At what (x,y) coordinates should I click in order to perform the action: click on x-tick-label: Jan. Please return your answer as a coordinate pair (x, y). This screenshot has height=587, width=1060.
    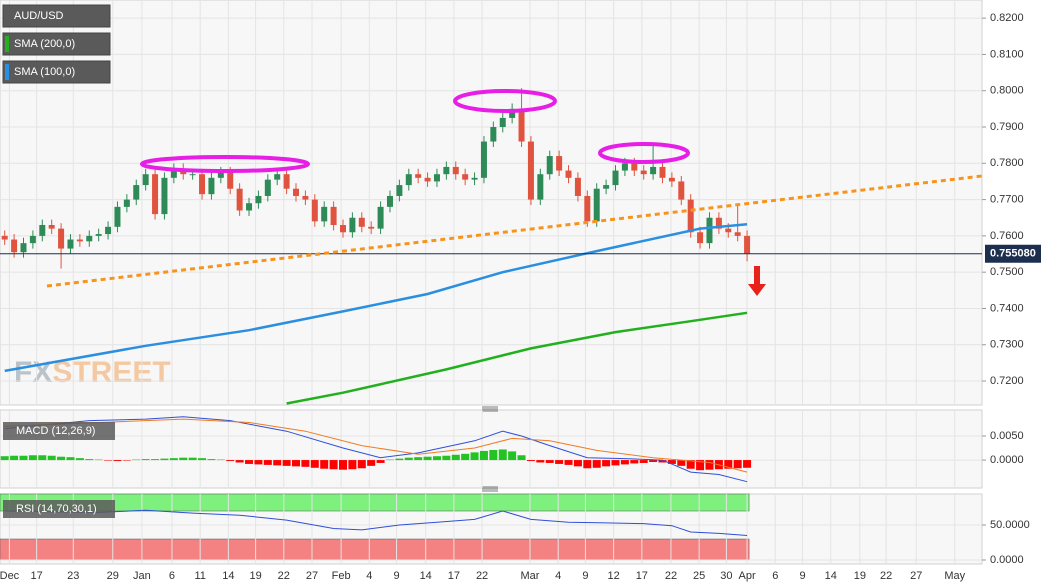
    Looking at the image, I should click on (142, 576).